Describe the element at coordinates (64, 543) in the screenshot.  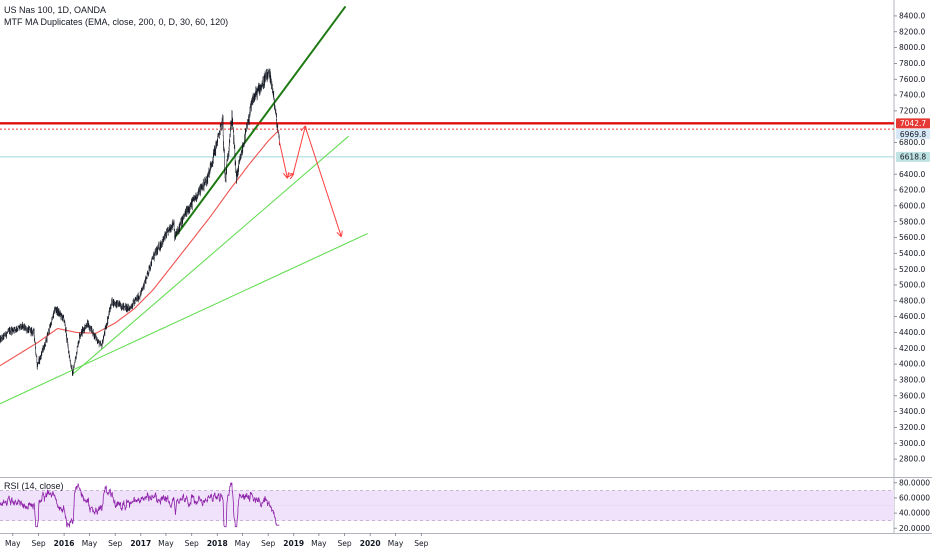
I see `time-tick-label: 2016` at that location.